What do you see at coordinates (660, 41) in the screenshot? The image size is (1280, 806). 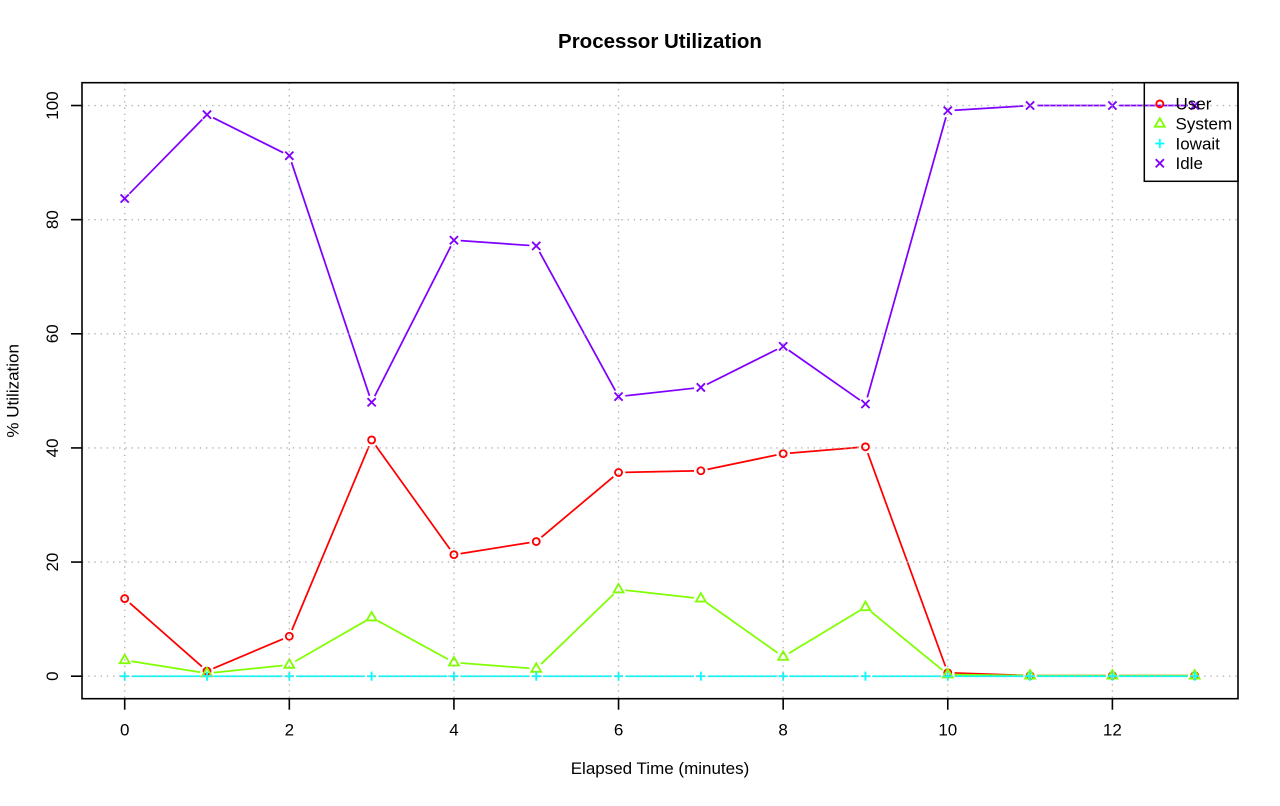 I see `chart-title: Processor Utilization` at bounding box center [660, 41].